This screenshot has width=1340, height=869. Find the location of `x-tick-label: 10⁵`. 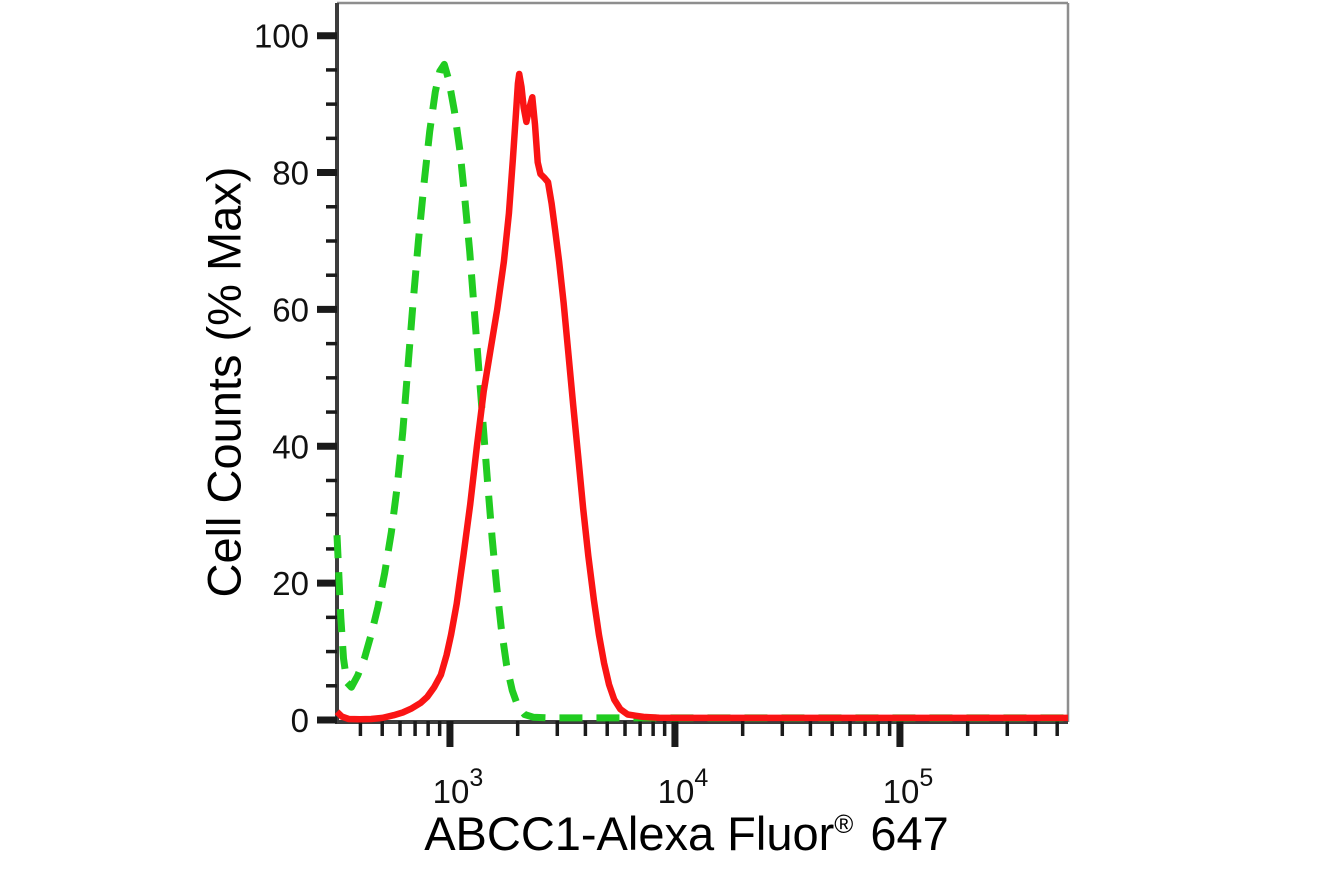

x-tick-label: 10⁵ is located at coordinates (908, 787).